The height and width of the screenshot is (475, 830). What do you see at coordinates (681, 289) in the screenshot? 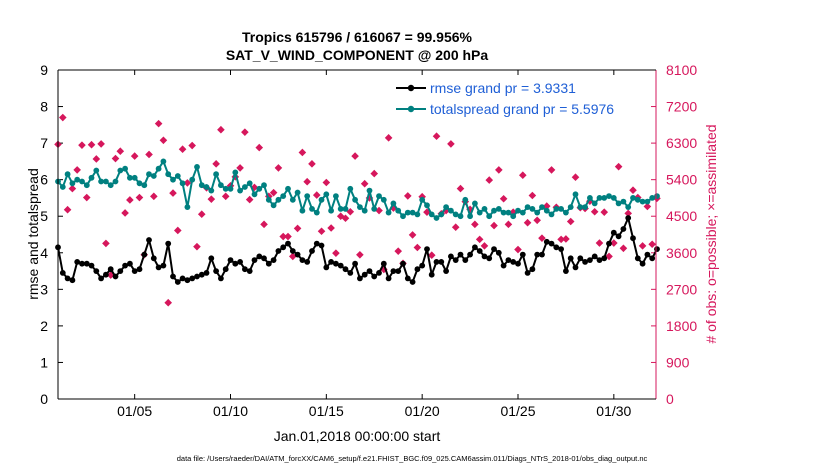
I see `y-right-tick-label: 2700` at bounding box center [681, 289].